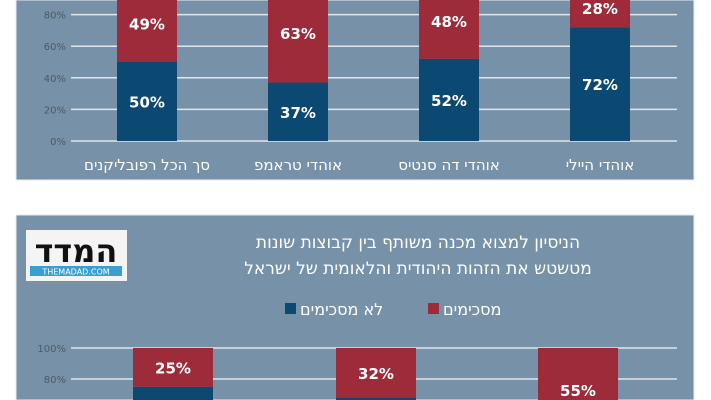 Image resolution: width=711 pixels, height=400 pixels. What do you see at coordinates (147, 165) in the screenshot?
I see `category-label: סך הכל רפובליקנים` at bounding box center [147, 165].